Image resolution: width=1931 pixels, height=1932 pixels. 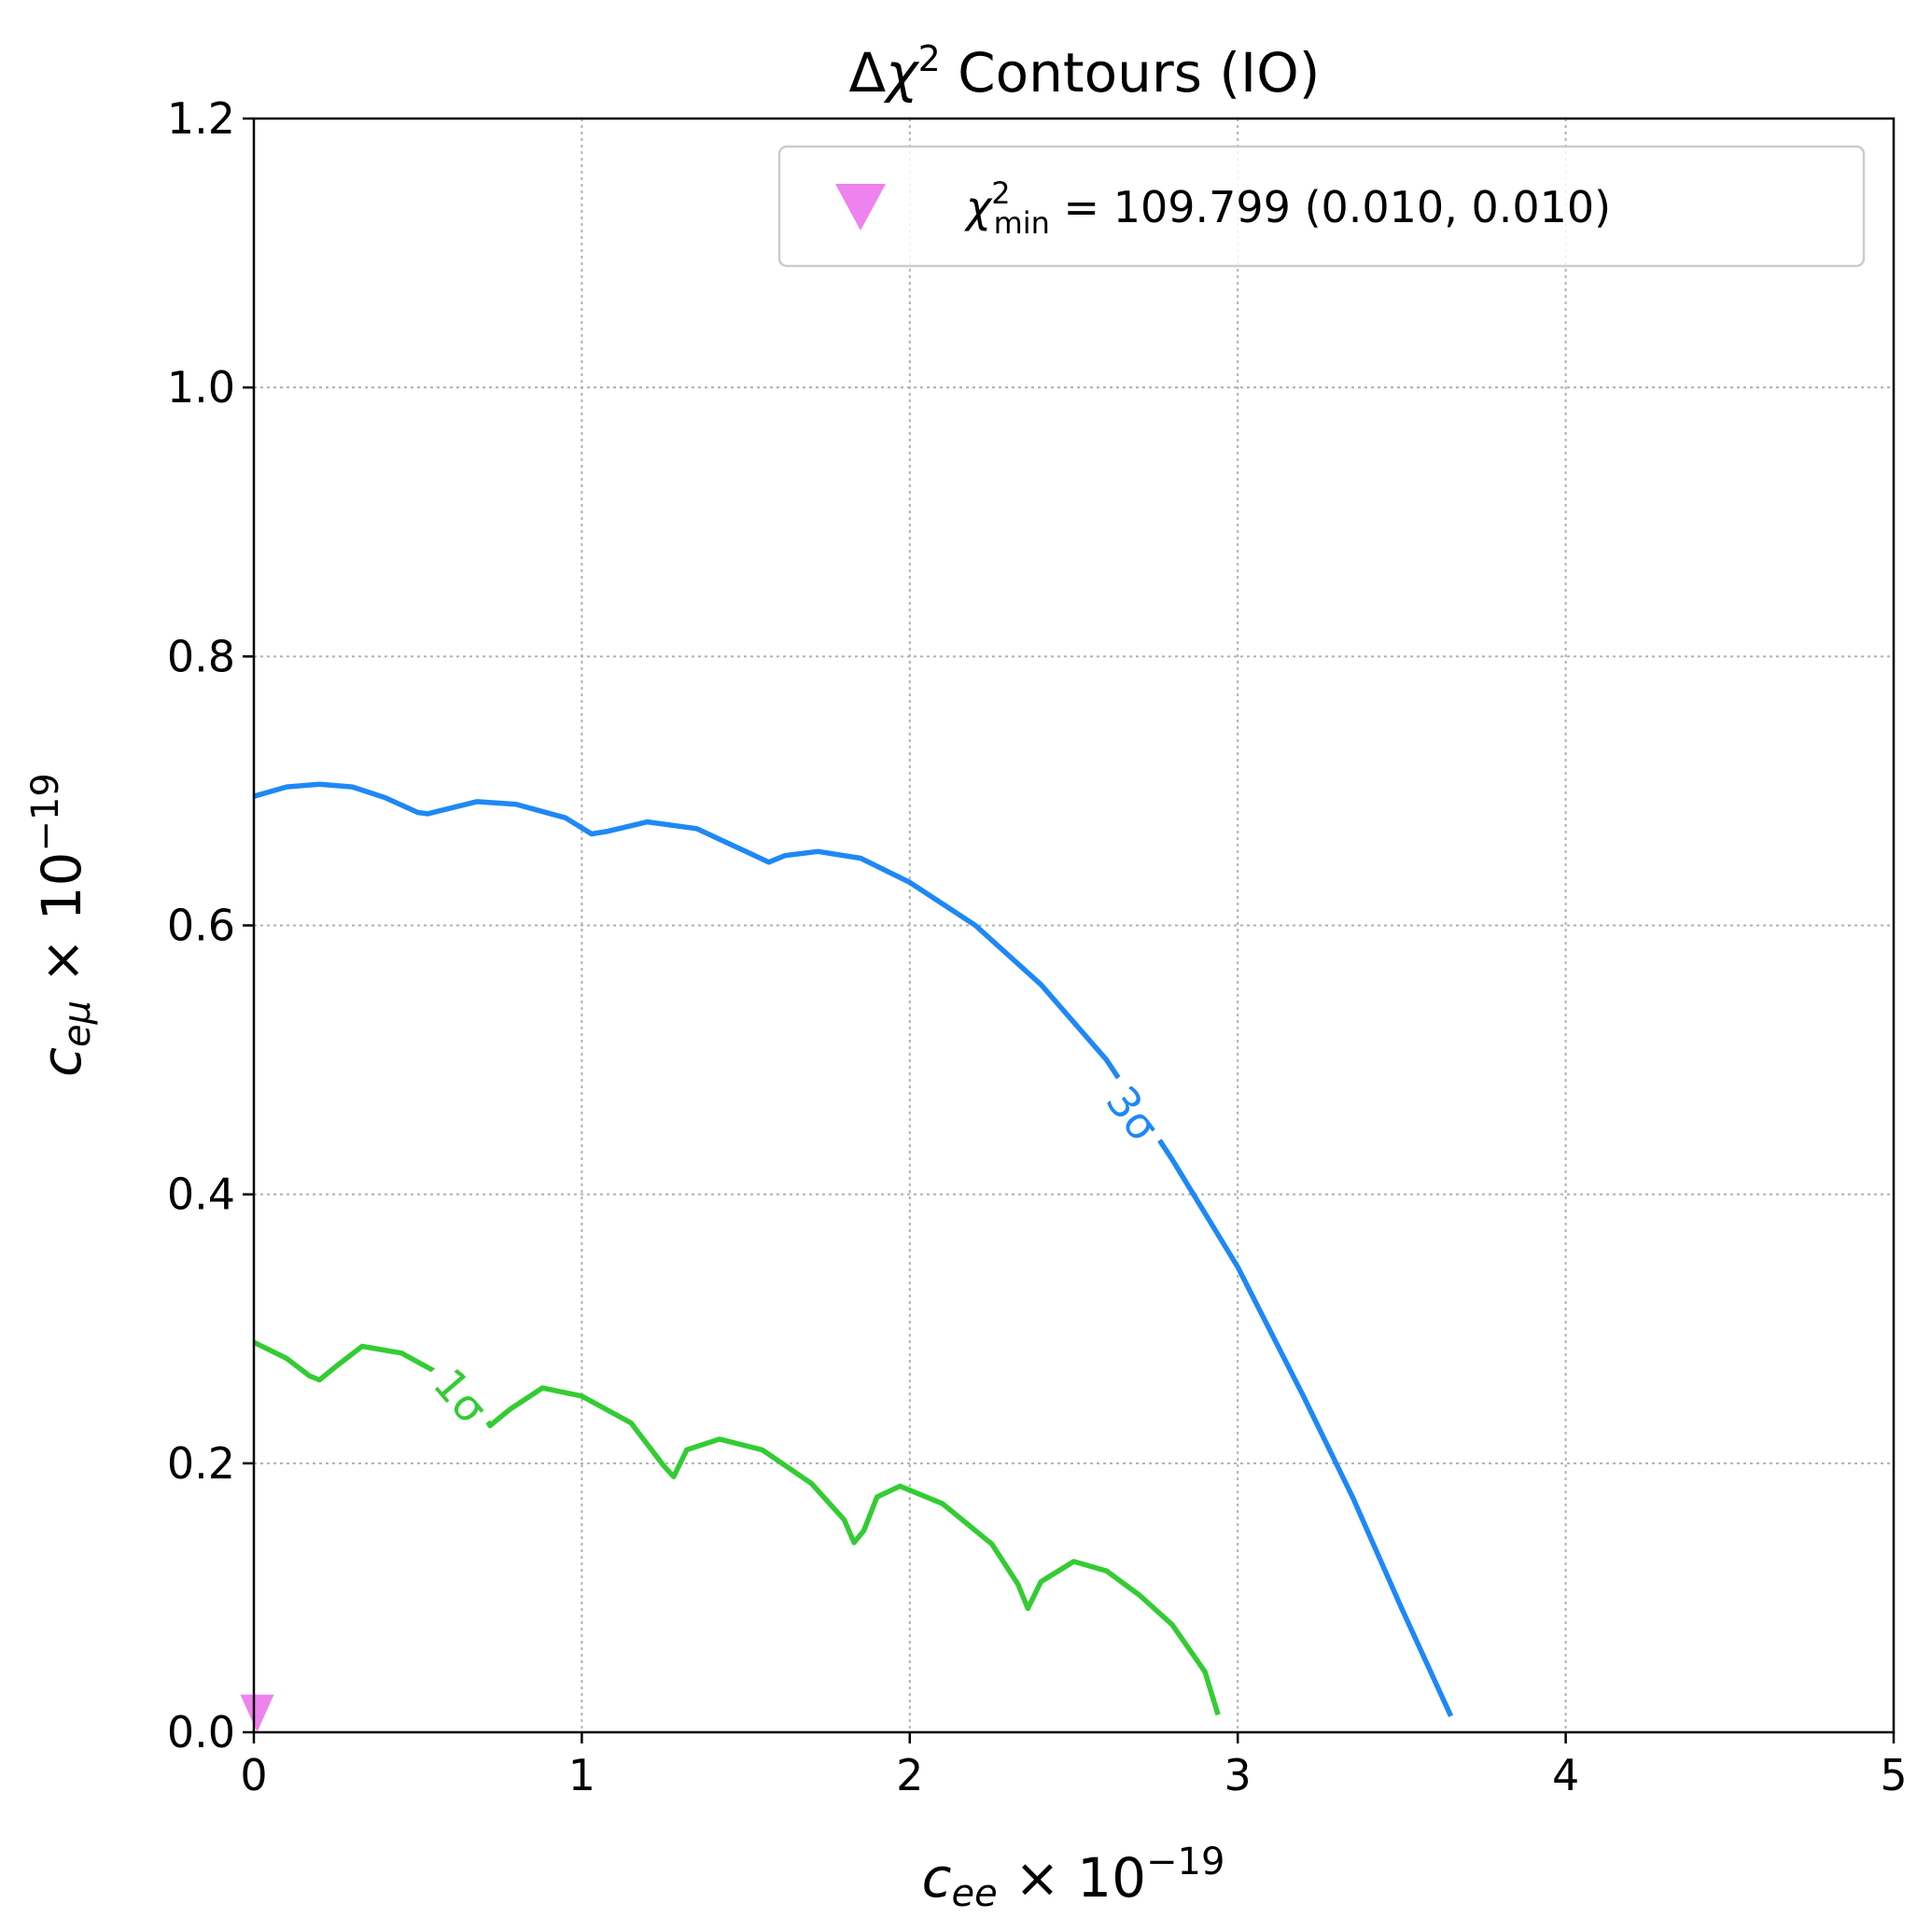 What do you see at coordinates (201, 118) in the screenshot?
I see `y-tick-label: 1.2` at bounding box center [201, 118].